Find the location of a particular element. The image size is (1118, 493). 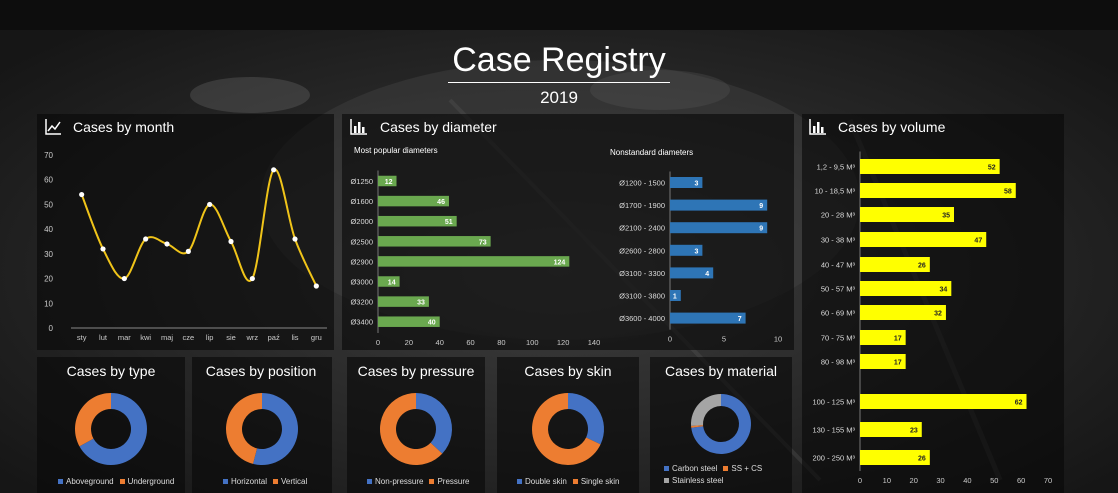

category-label: Ø3600 - 4000 is located at coordinates (642, 318).